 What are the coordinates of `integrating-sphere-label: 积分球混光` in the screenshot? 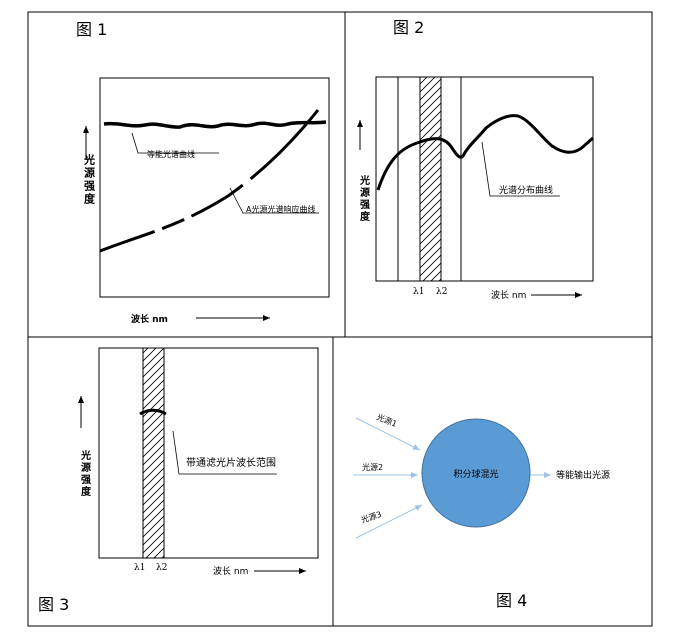 It's located at (475, 474).